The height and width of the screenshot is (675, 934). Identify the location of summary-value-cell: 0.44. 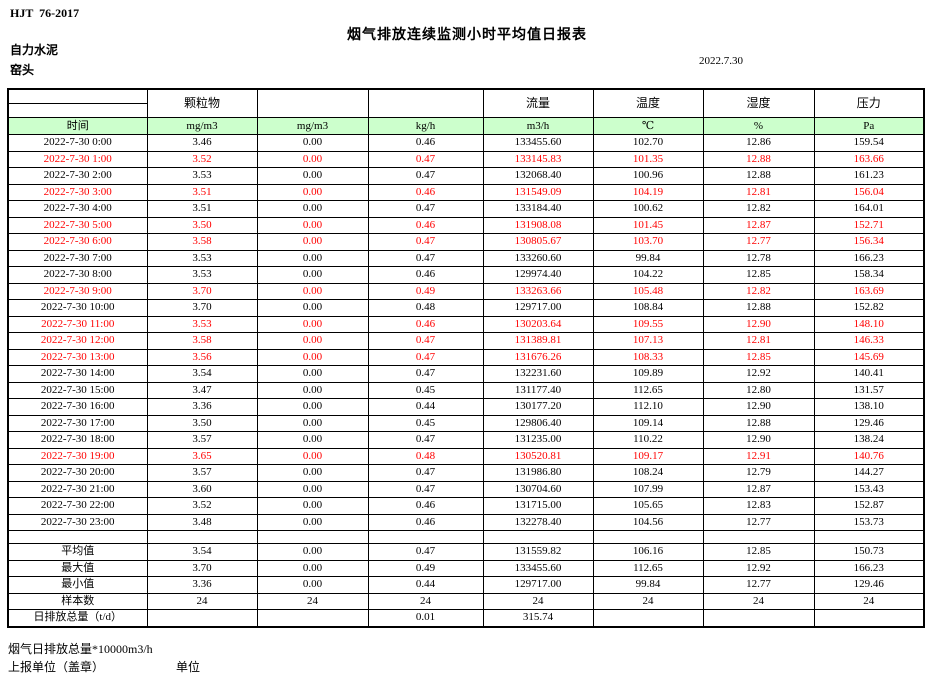
(425, 585).